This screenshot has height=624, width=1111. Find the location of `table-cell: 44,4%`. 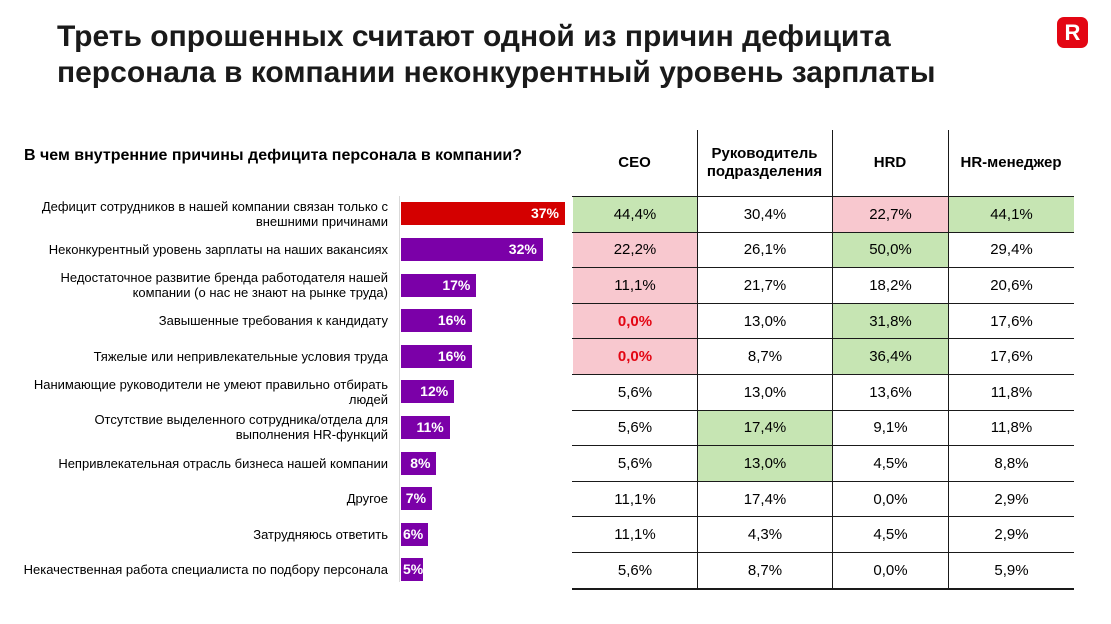

table-cell: 44,4% is located at coordinates (635, 214).